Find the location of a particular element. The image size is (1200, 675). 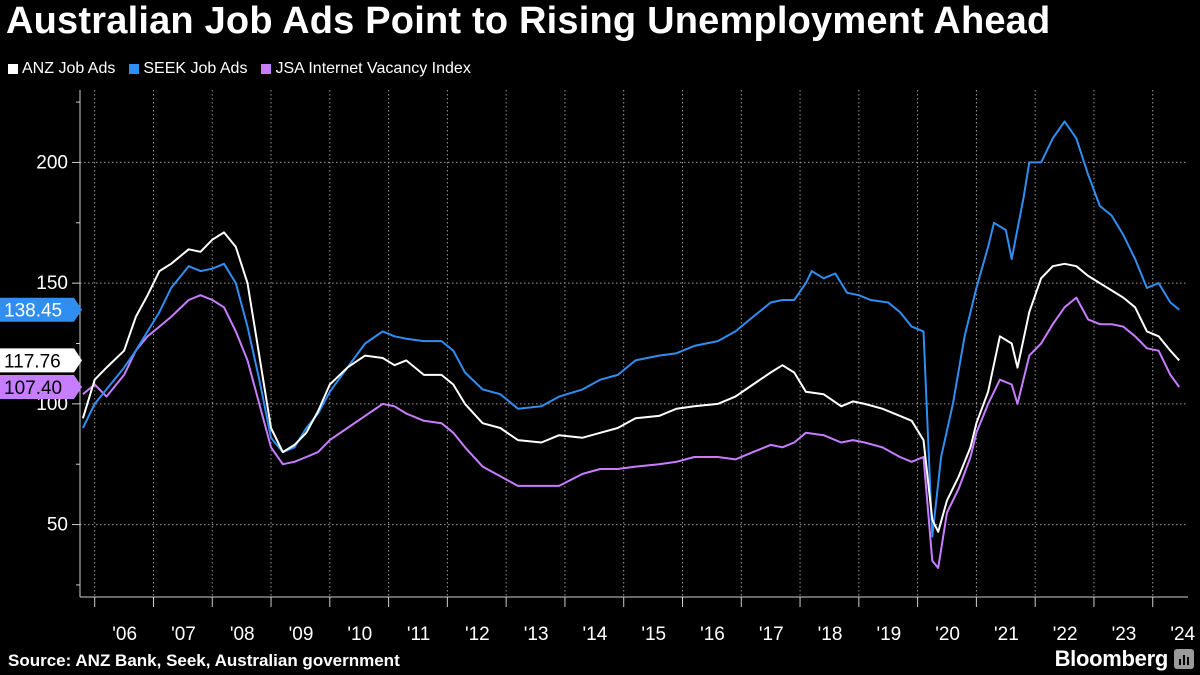

x-tick-label: '19 is located at coordinates (888, 634).